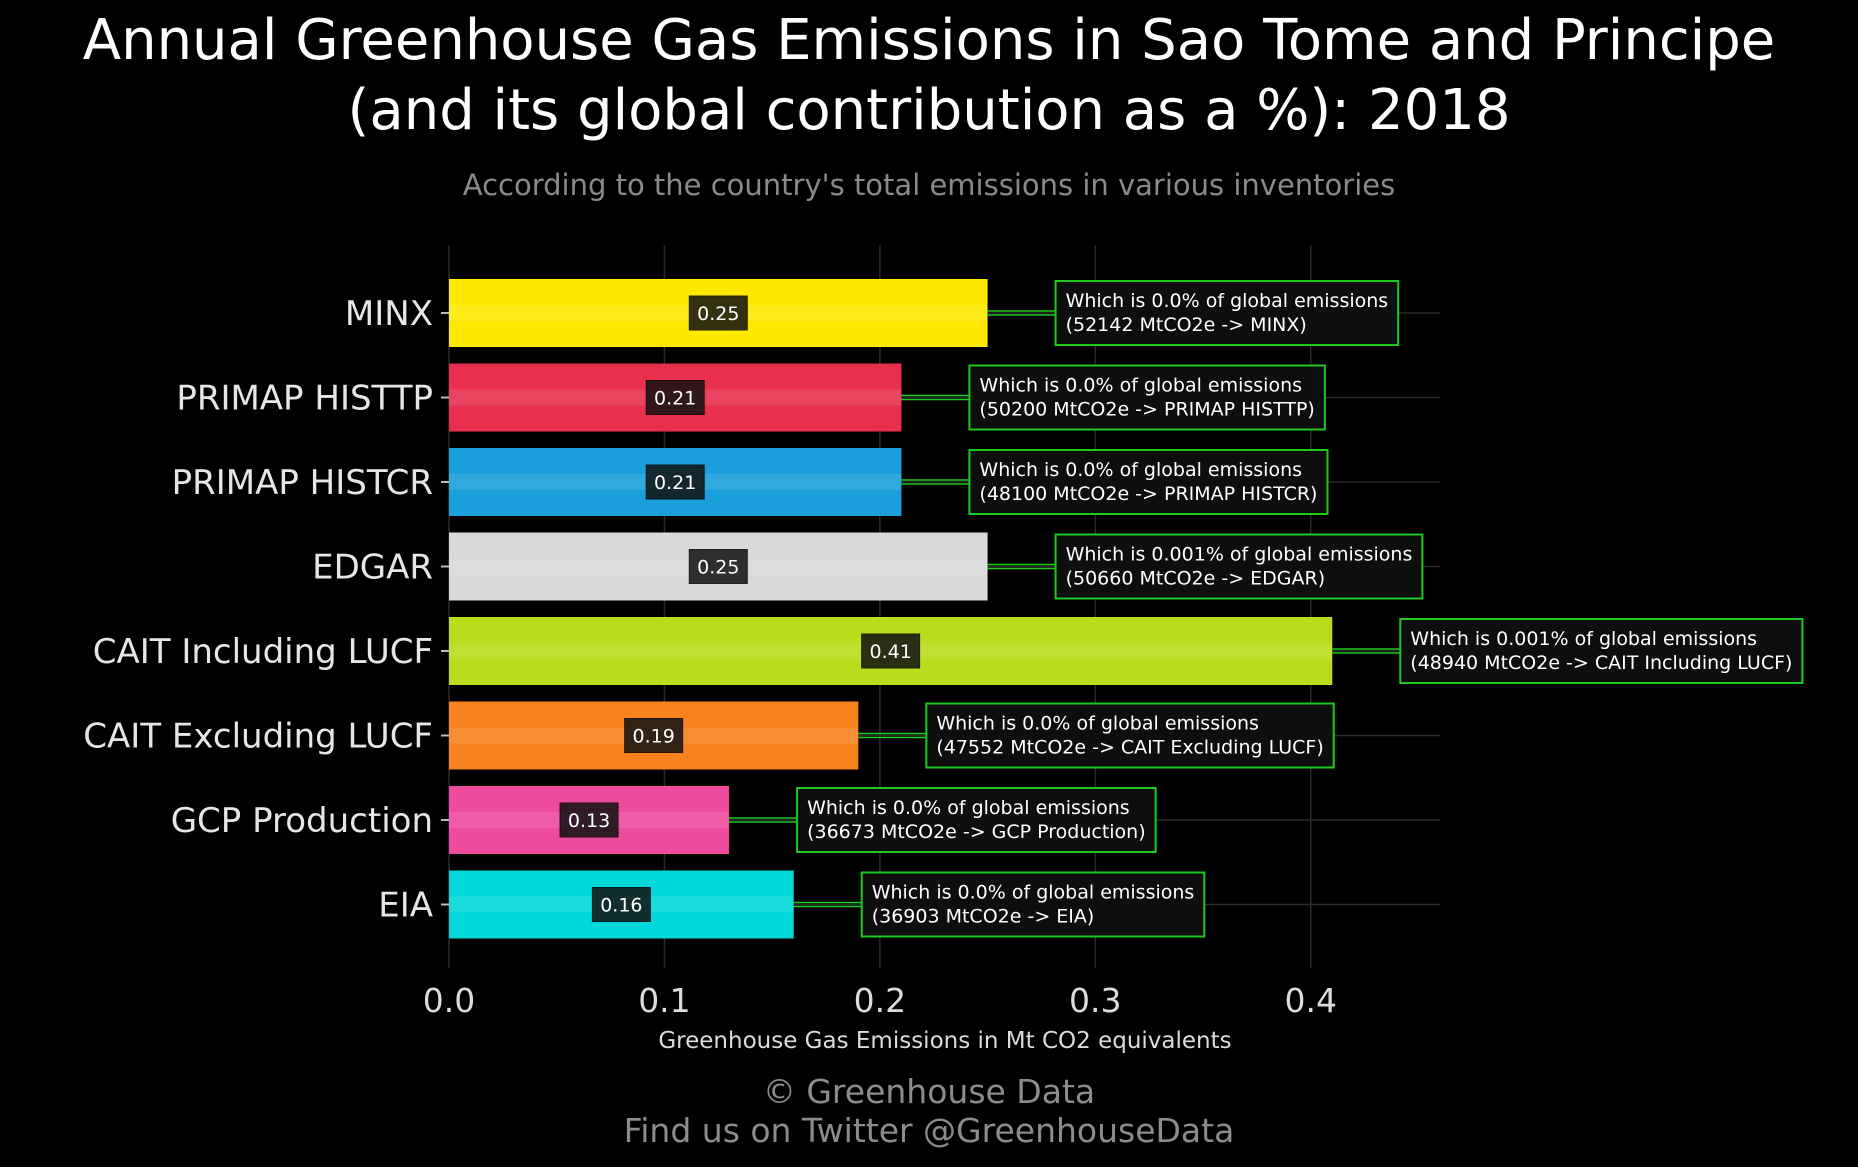  Describe the element at coordinates (372, 568) in the screenshot. I see `category-label: EDGAR` at that location.